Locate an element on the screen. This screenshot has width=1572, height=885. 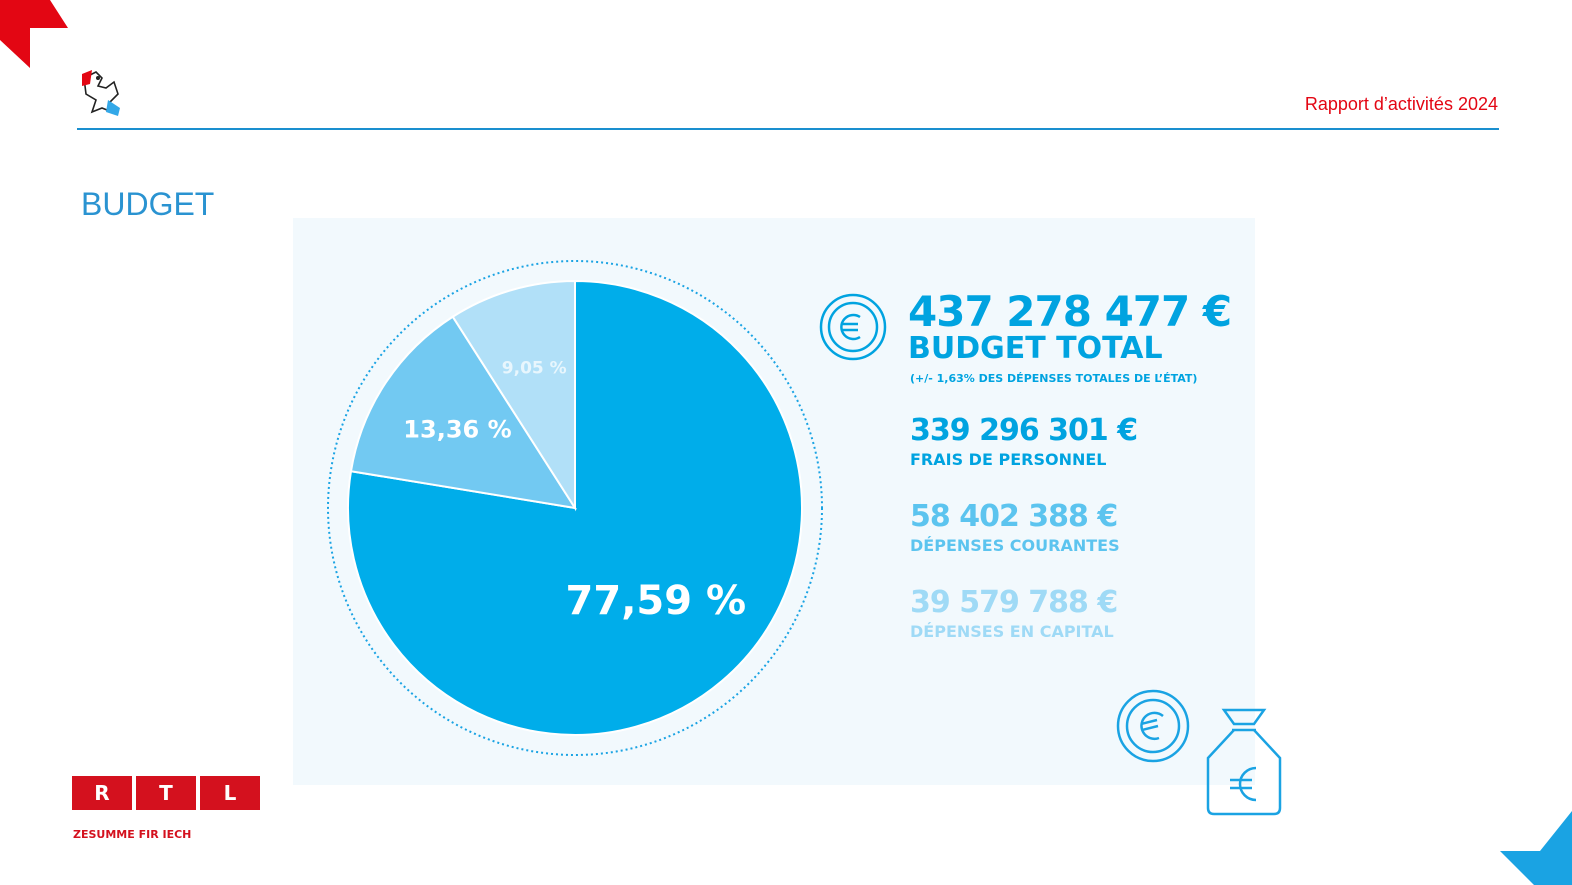
personnel-label: FRAIS DE PERSONNEL is located at coordinates (1008, 459).